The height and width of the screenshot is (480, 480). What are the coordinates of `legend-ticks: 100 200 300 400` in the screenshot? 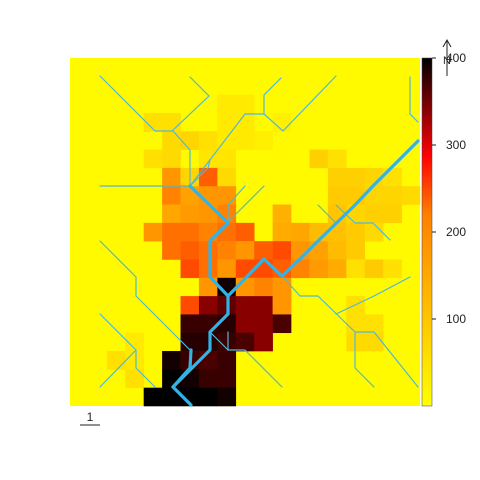 It's located at (449, 188).